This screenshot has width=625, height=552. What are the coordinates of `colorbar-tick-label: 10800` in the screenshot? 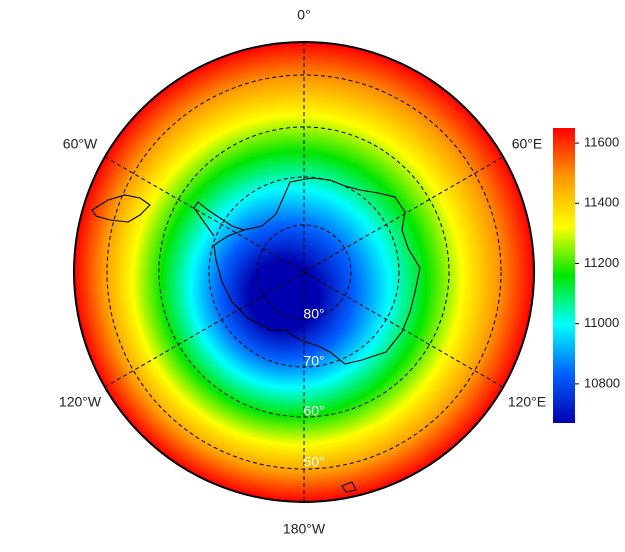 It's located at (602, 382).